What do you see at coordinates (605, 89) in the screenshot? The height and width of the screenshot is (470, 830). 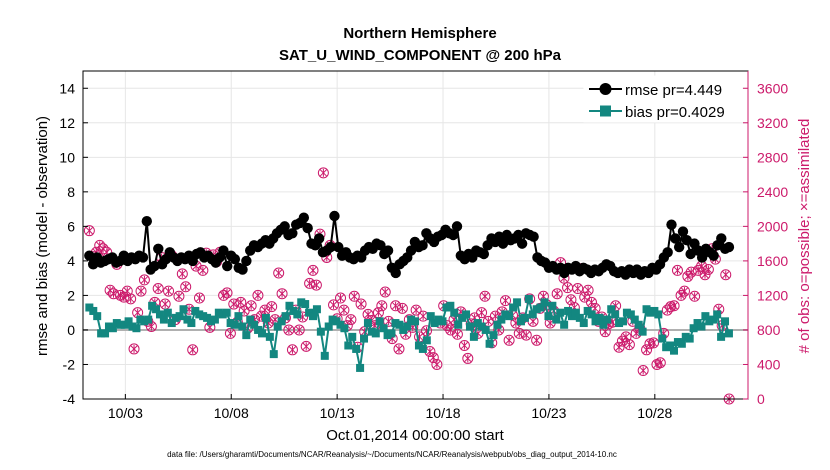 I see `legend-rmse-marker` at bounding box center [605, 89].